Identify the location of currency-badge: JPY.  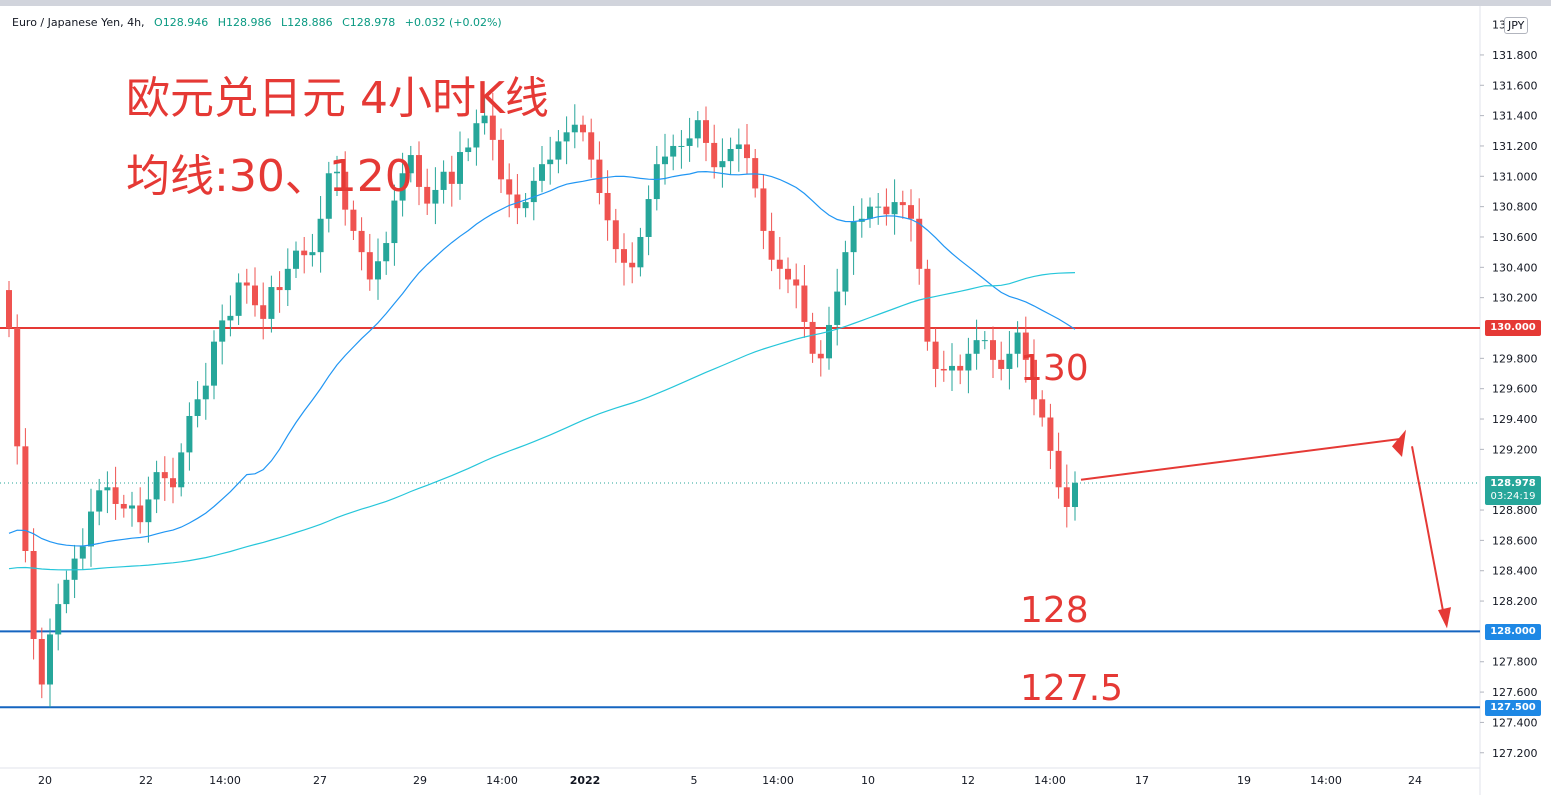
(1516, 25).